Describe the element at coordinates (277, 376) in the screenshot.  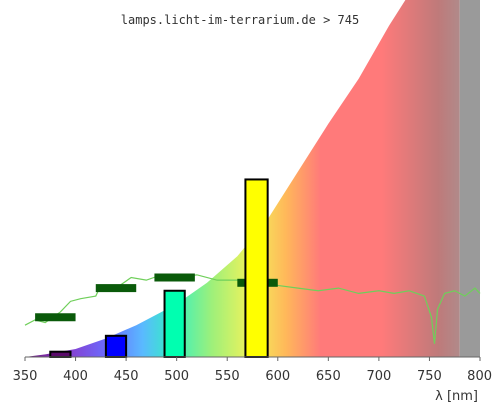
I see `x-tick-label-600: 600` at that location.